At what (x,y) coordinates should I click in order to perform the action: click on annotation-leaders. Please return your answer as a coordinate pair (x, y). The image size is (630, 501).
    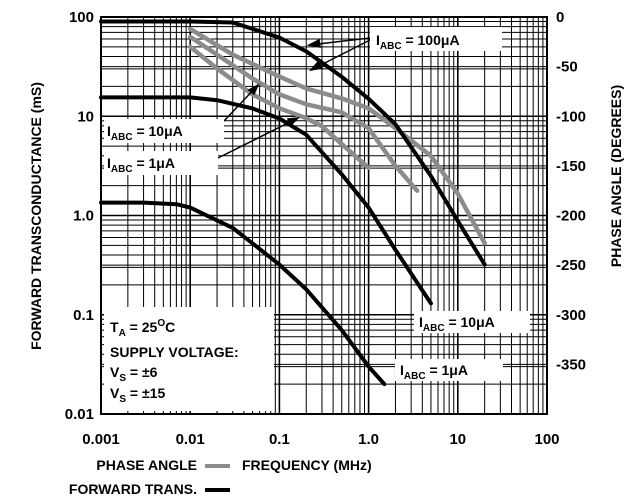
    Looking at the image, I should click on (294, 98).